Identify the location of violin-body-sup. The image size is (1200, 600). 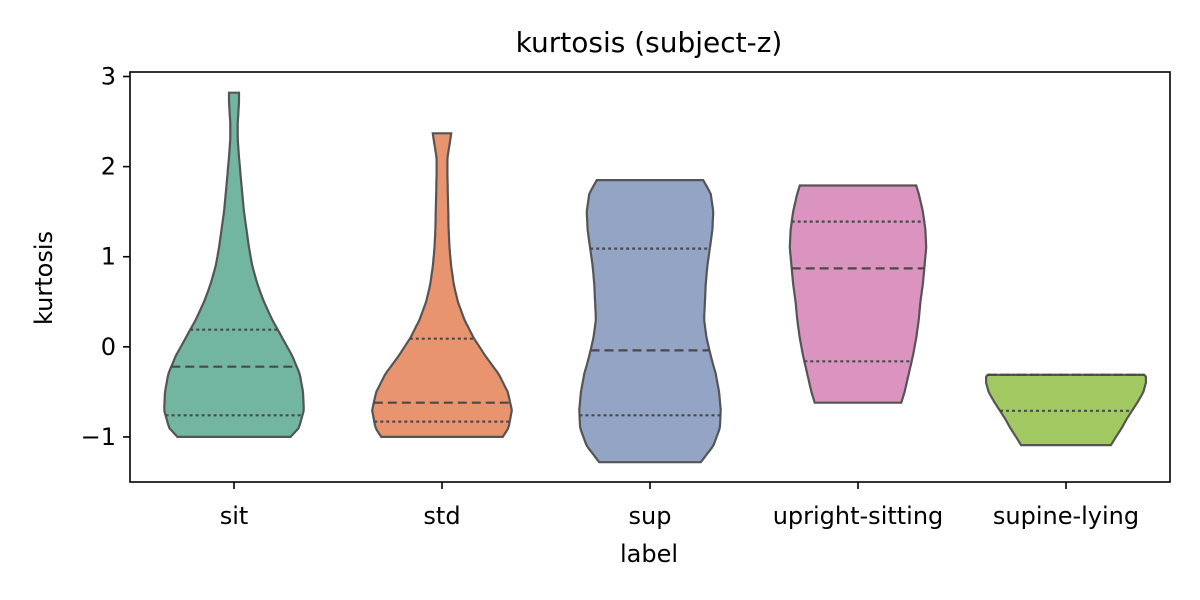
(650, 321).